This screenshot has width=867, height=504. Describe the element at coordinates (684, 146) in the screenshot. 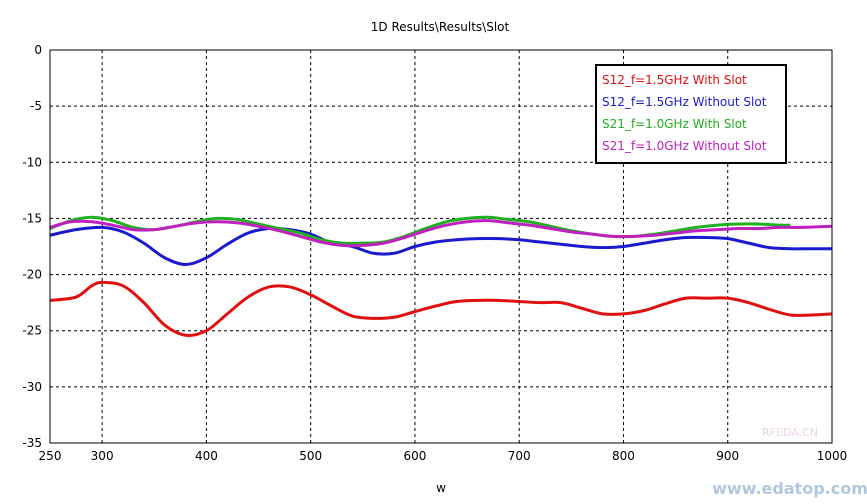

I see `legend-entry: S21_f=1.0GHz Without Slot` at that location.